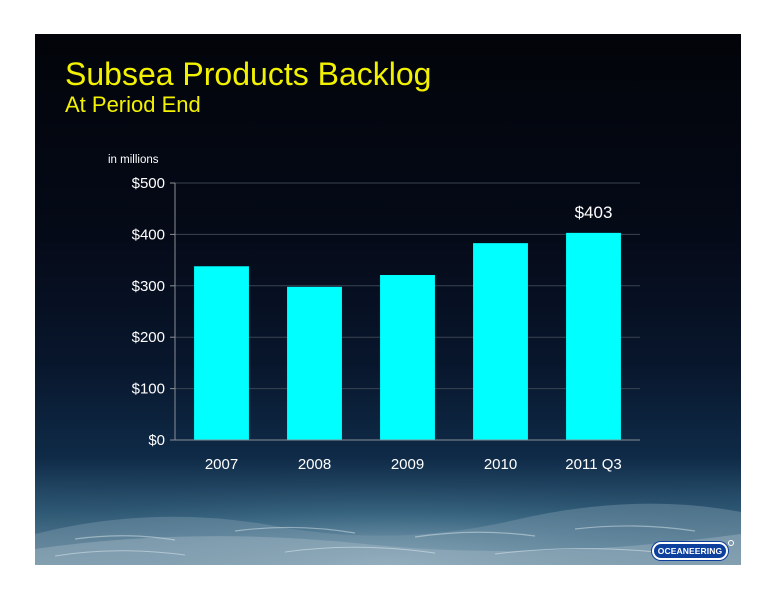 This screenshot has height=600, width=776. I want to click on slide-subtitle: At Period End, so click(133, 104).